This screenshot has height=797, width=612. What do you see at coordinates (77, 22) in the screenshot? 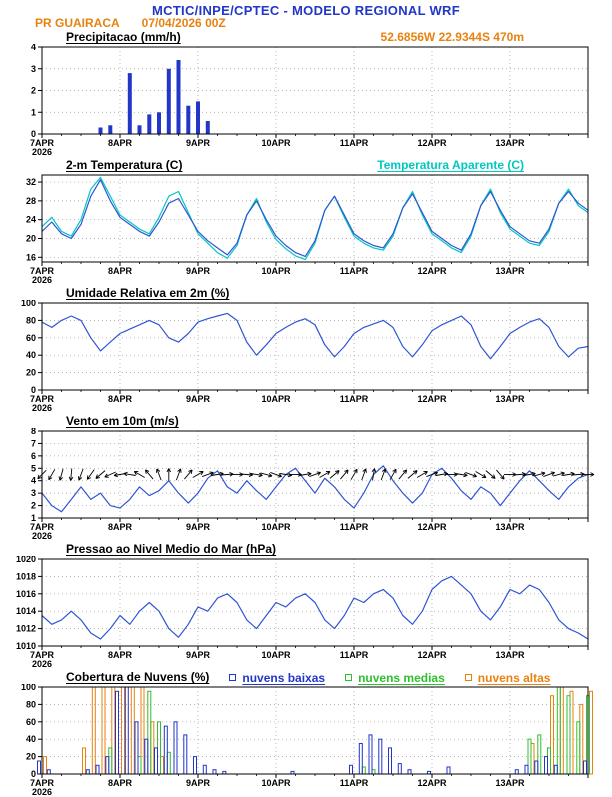
I see `station-name: PR GUAIRACA` at bounding box center [77, 22].